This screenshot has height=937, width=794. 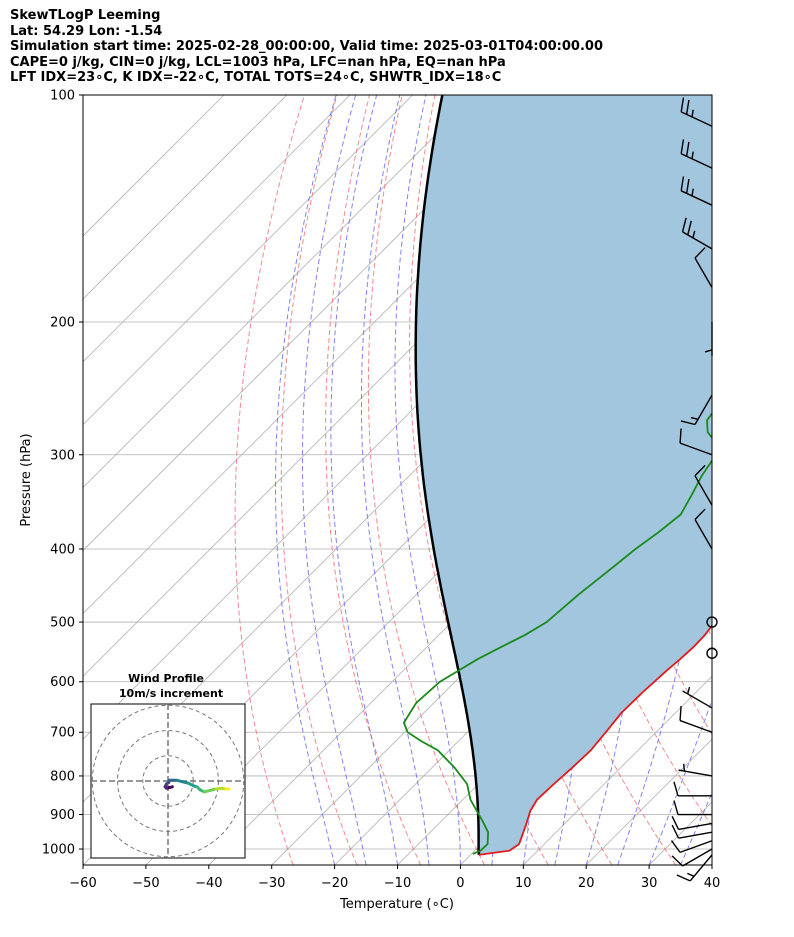 I want to click on x-tick-label: −30, so click(x=271, y=883).